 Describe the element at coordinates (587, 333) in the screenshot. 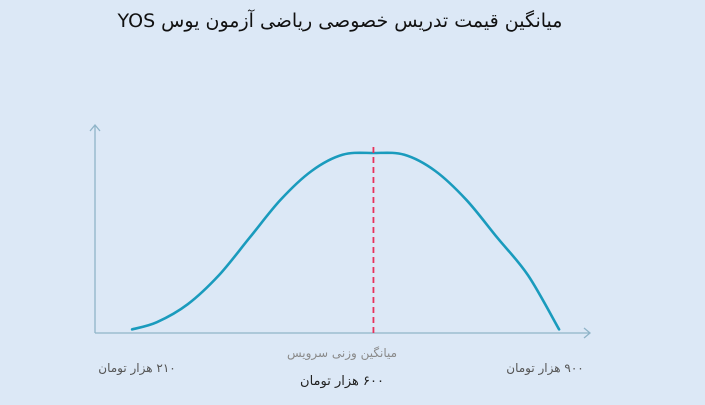

I see `x-axis-arrow` at that location.